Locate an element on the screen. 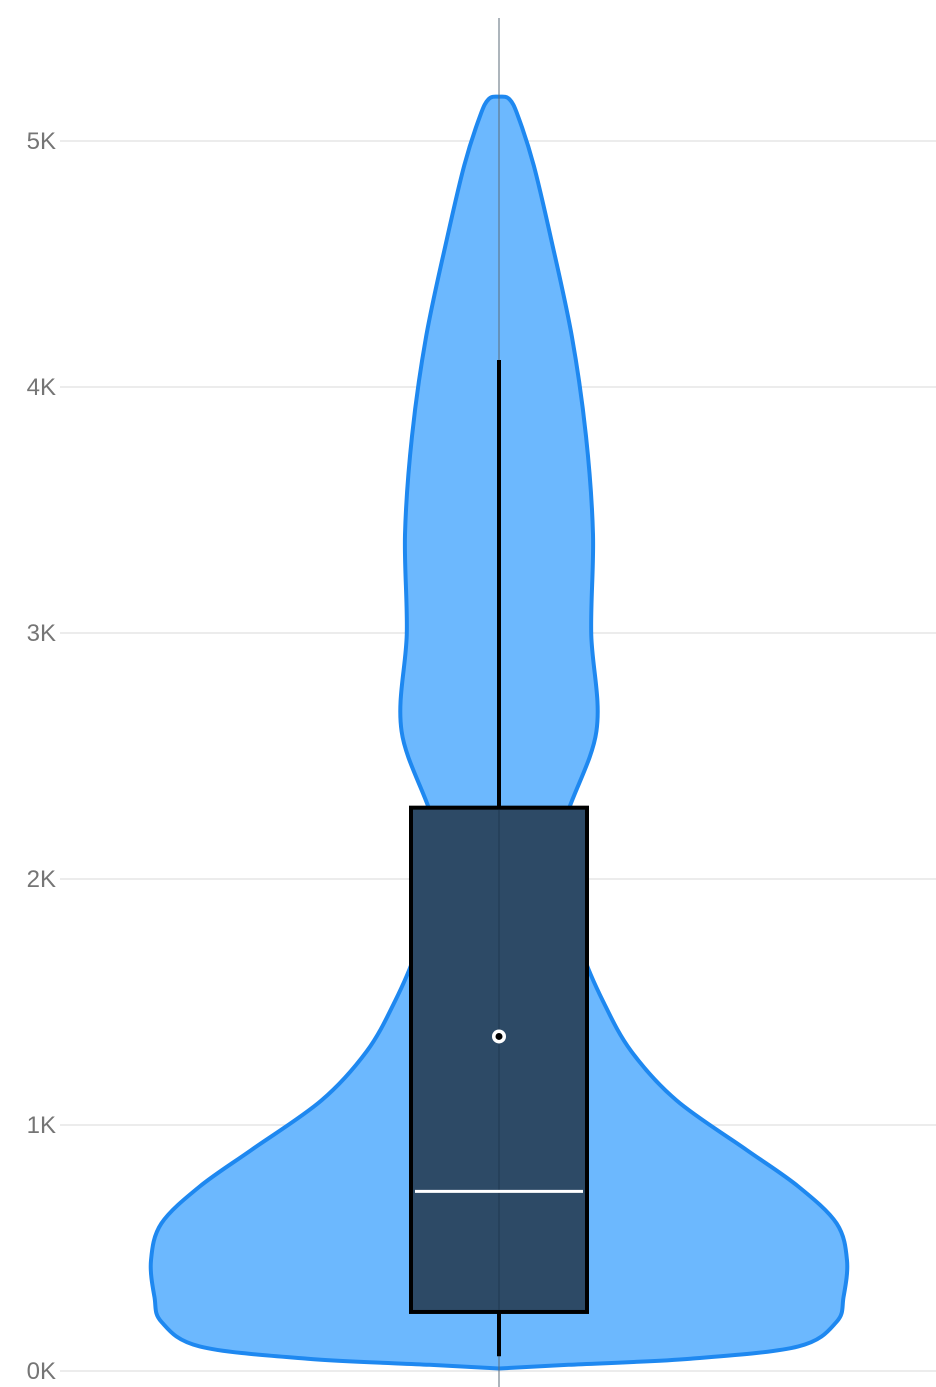  y-tick-label: 2K is located at coordinates (41, 879).